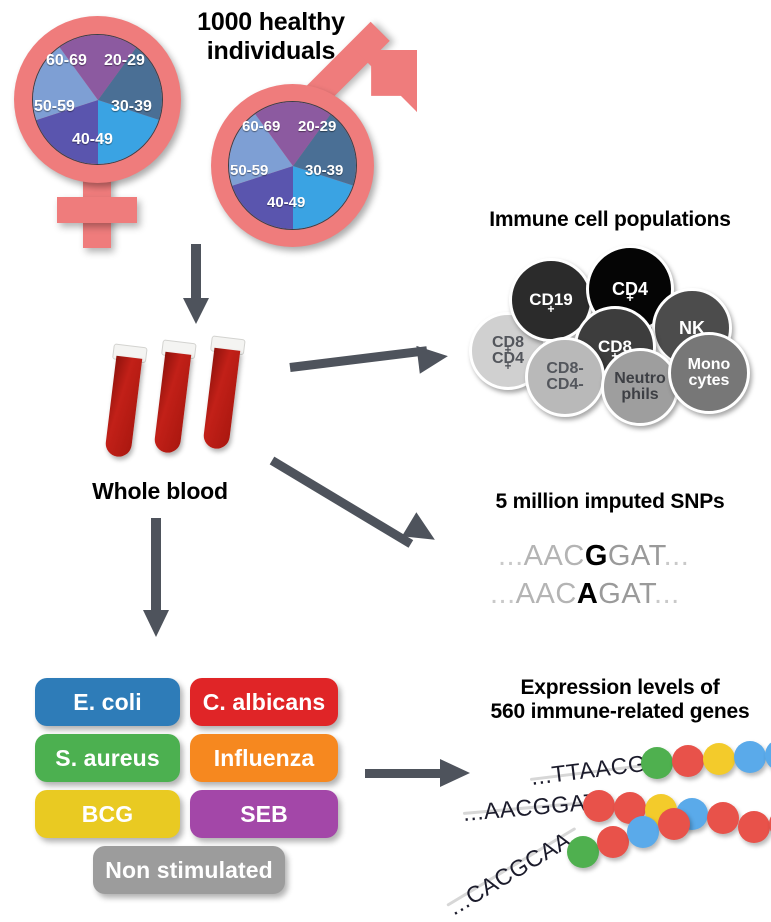 Image resolution: width=771 pixels, height=922 pixels. I want to click on snp-highlight-base: G, so click(596, 556).